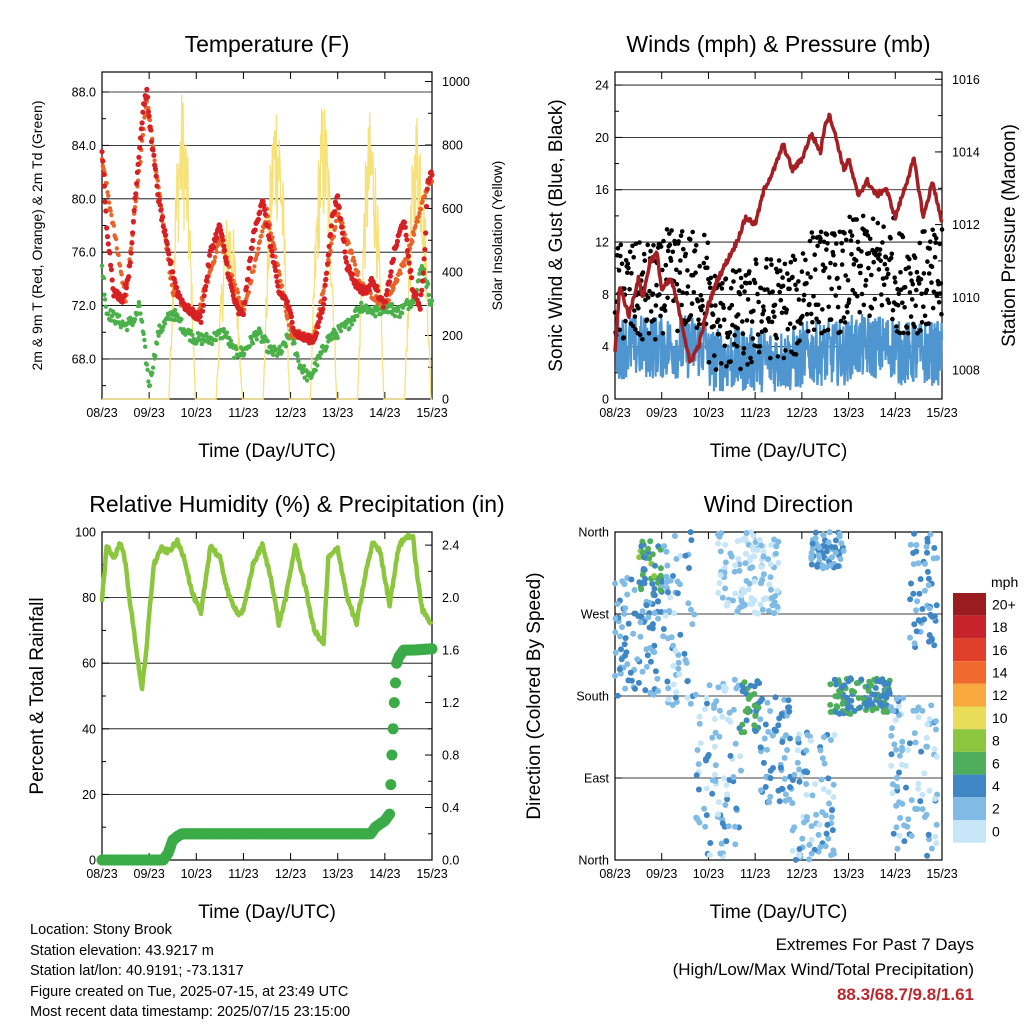 This screenshot has height=1024, width=1024. Describe the element at coordinates (450, 808) in the screenshot. I see `y2-tick-label: 0.4` at that location.